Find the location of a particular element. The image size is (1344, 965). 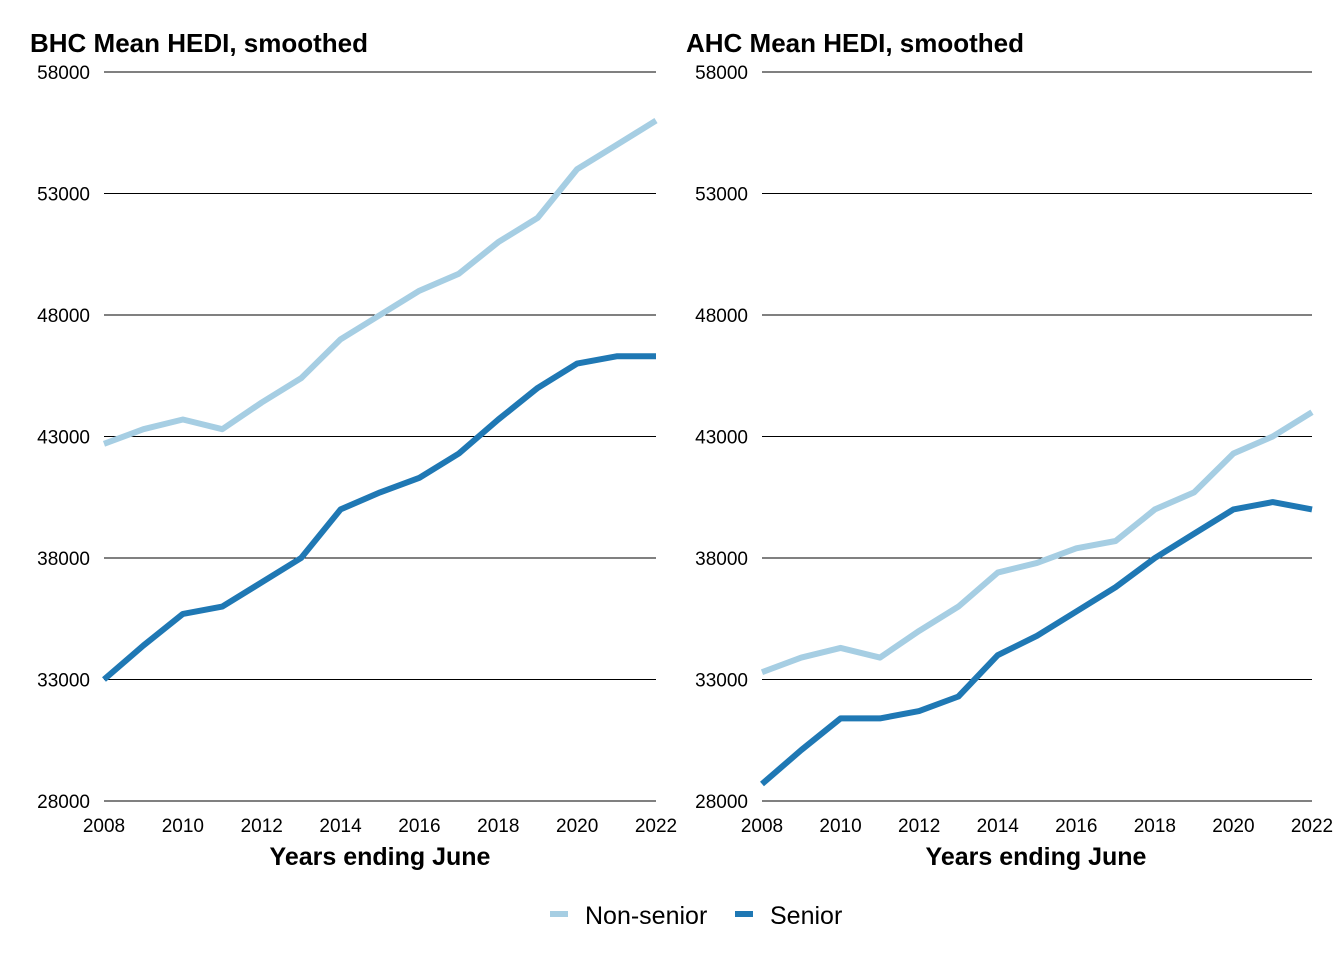

legend-label: Non-senior is located at coordinates (646, 916).